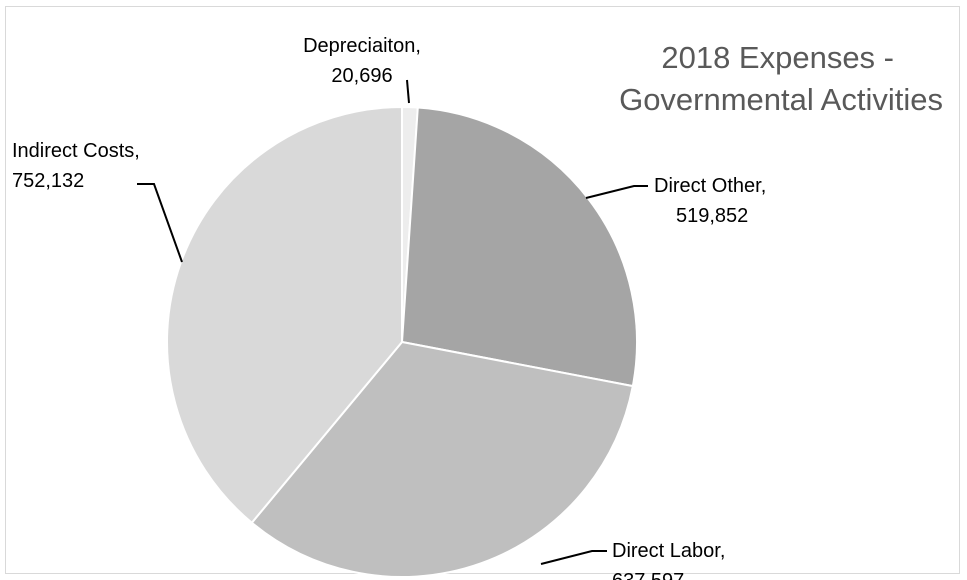  What do you see at coordinates (777, 57) in the screenshot?
I see `chart-title-line-1: 2018 Expenses -` at bounding box center [777, 57].